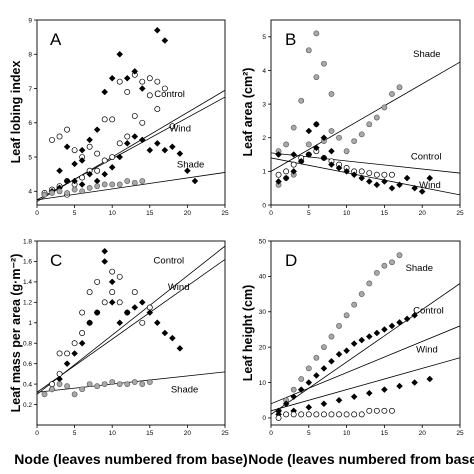 This screenshot has height=474, width=474. I want to click on x-tick-label: 5, so click(75, 433).